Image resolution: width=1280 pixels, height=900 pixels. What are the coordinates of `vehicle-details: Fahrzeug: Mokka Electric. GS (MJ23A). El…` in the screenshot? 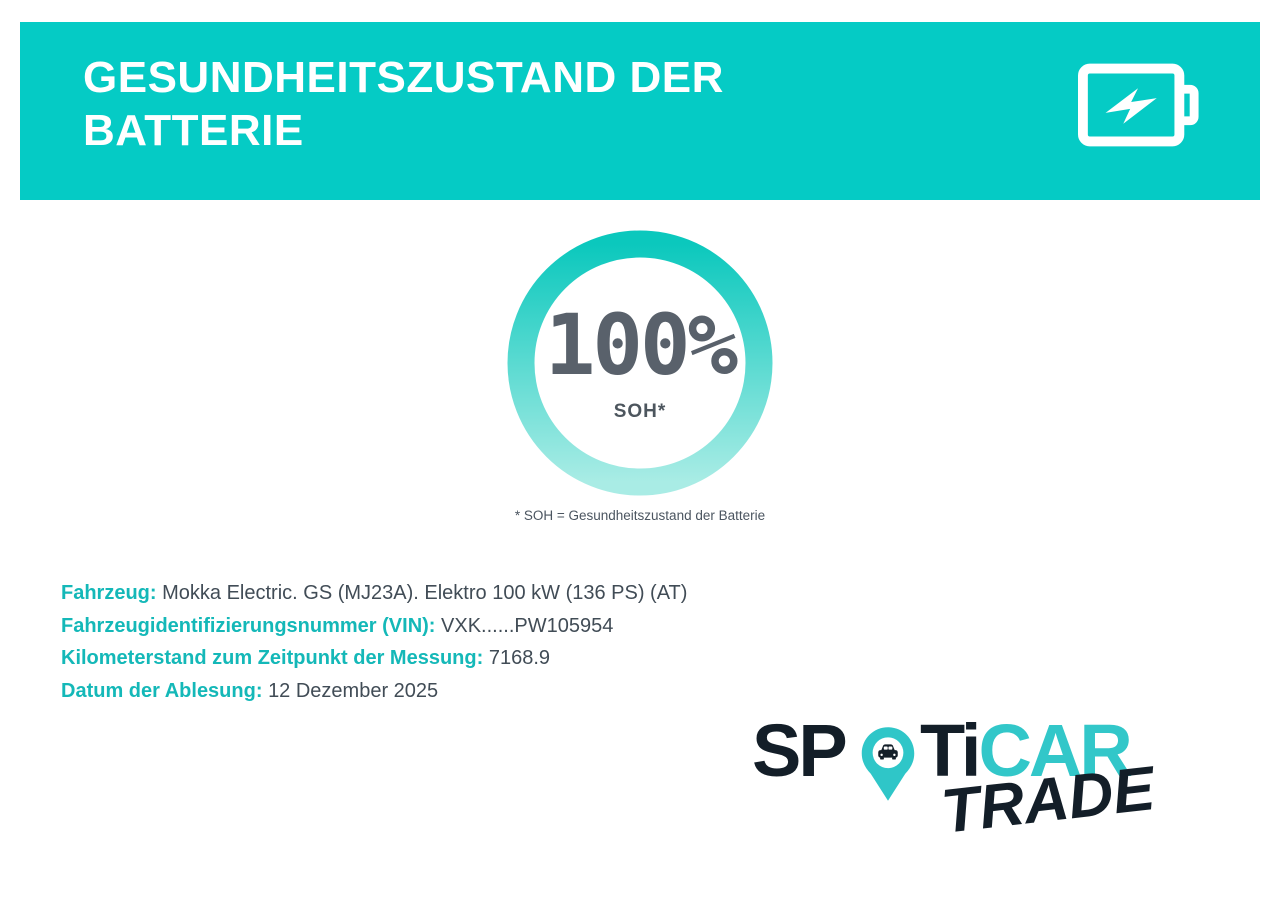 It's located at (374, 642).